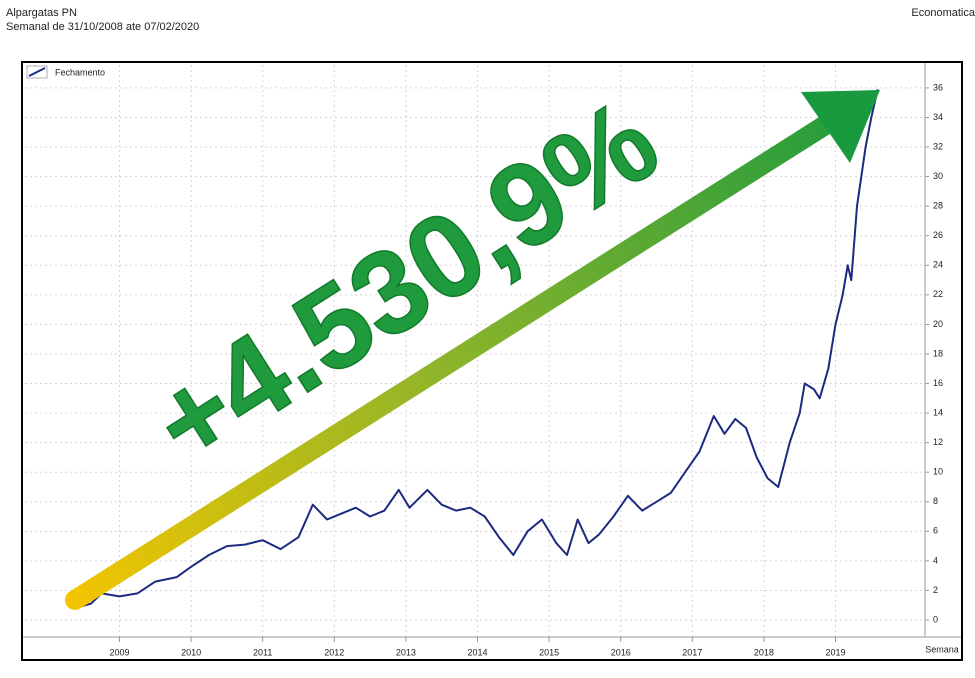 The image size is (975, 678). I want to click on legend-box, so click(37, 72).